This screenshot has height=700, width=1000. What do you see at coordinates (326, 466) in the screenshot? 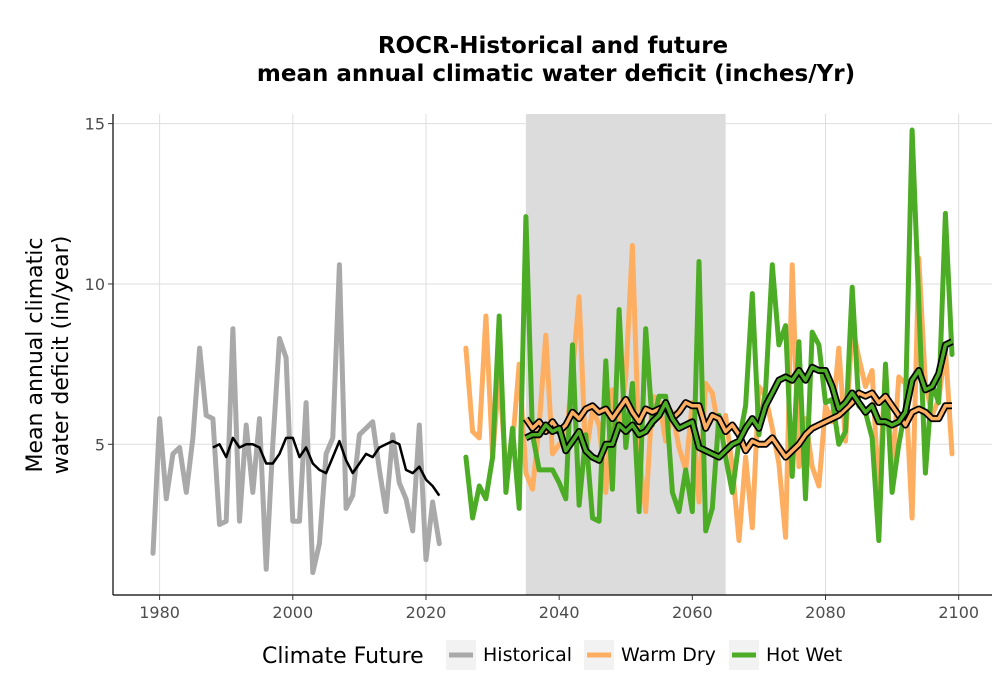
I see `series-line-historical-rolling-mean` at bounding box center [326, 466].